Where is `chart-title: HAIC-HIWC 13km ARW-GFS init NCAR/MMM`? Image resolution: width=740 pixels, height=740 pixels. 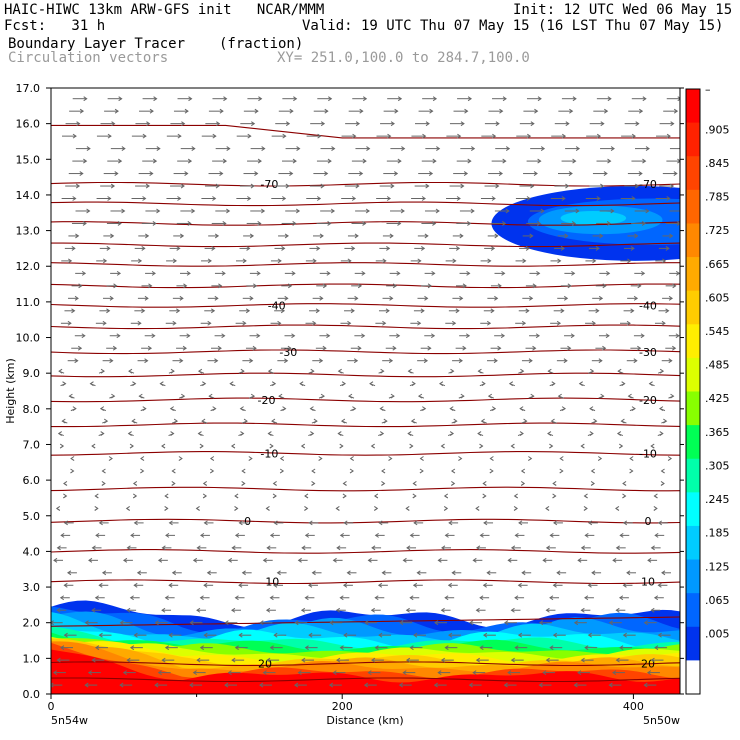
chart-title: HAIC-HIWC 13km ARW-GFS init NCAR/MMM is located at coordinates (164, 10).